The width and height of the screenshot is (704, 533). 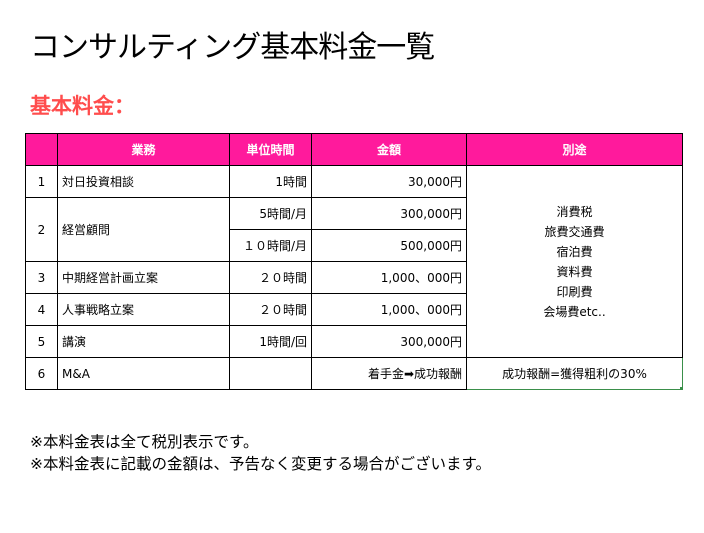 What do you see at coordinates (143, 149) in the screenshot?
I see `header-cell-task: 業務` at bounding box center [143, 149].